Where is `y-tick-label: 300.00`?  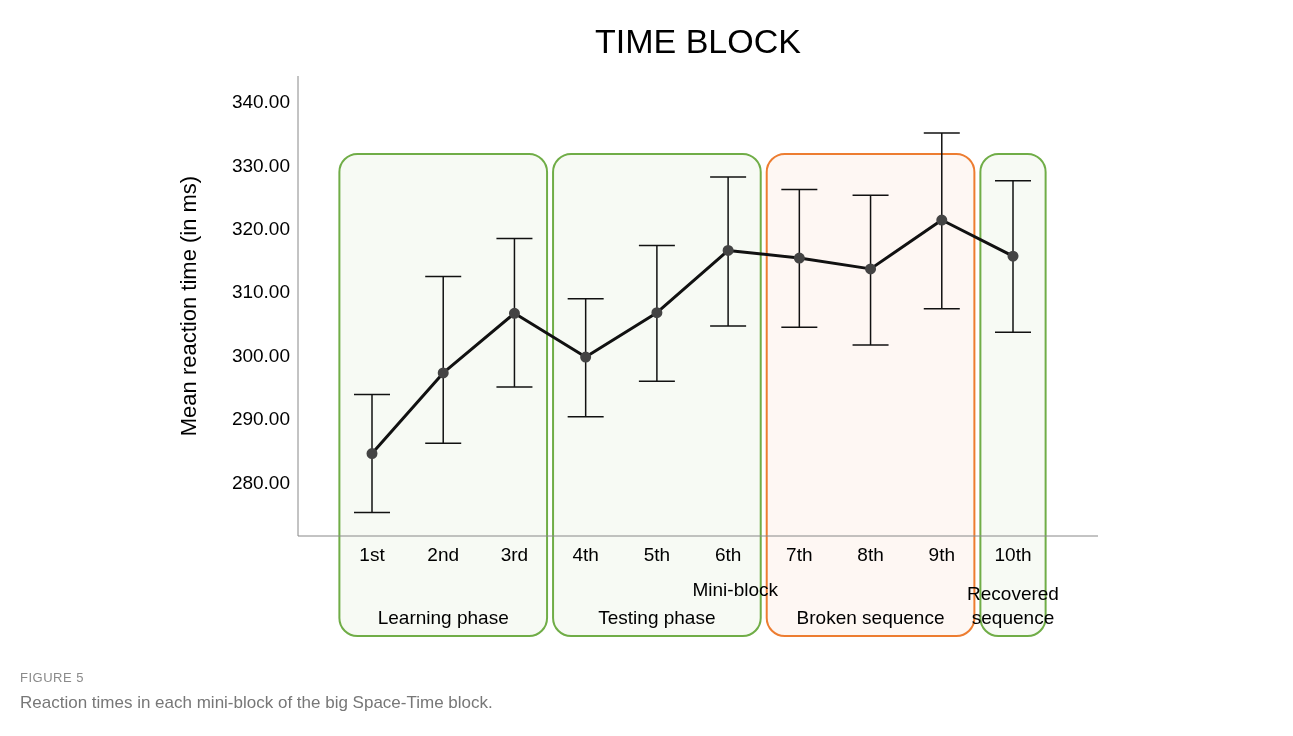 y-tick-label: 300.00 is located at coordinates (260, 355).